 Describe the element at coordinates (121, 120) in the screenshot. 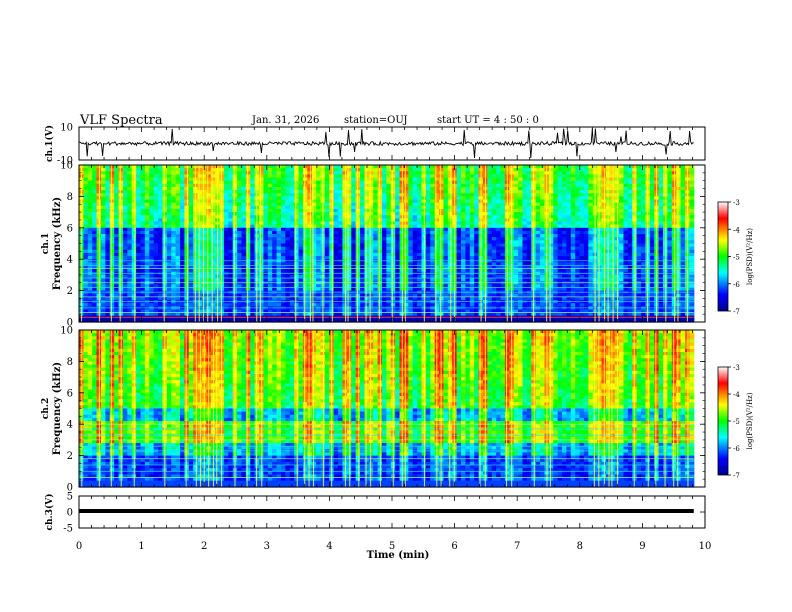

I see `figure-title: VLF Spectra` at that location.